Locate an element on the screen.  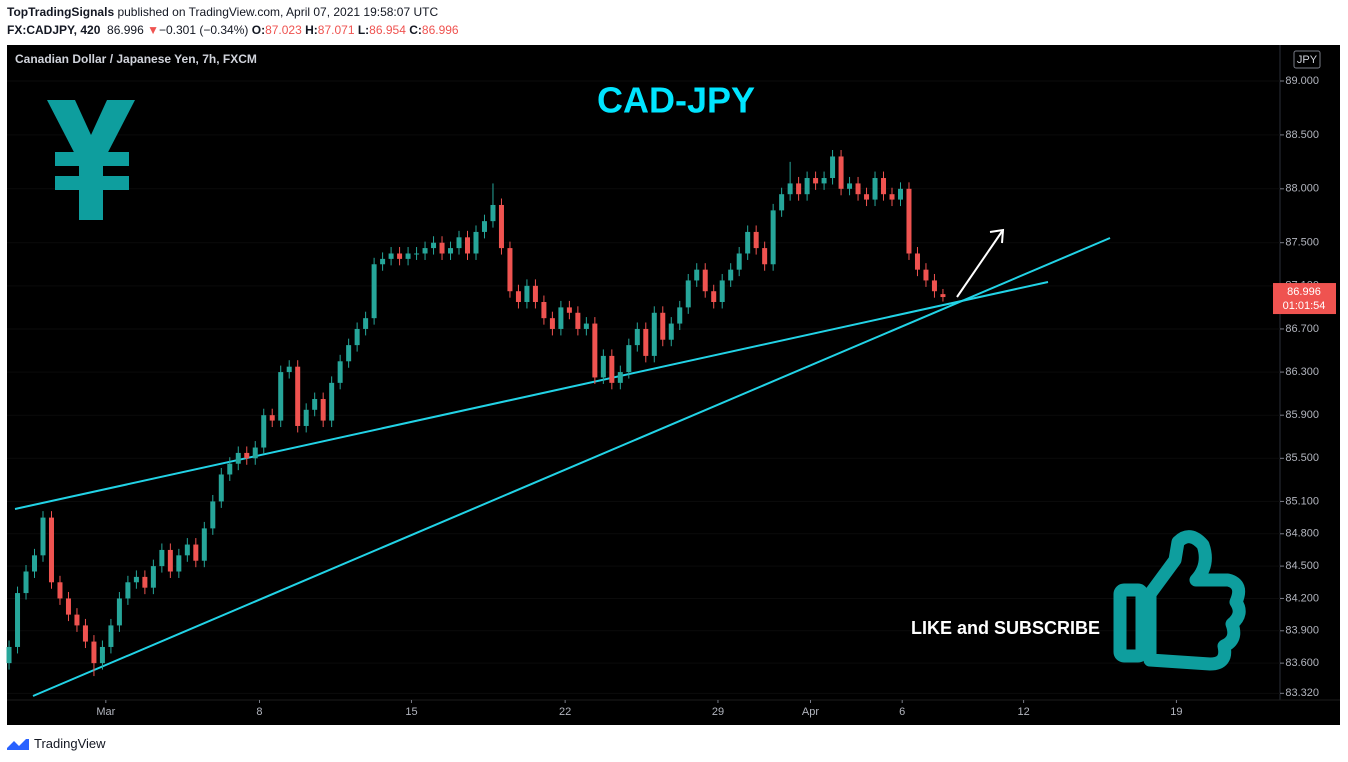
x-tick-label: 12 is located at coordinates (1023, 712).